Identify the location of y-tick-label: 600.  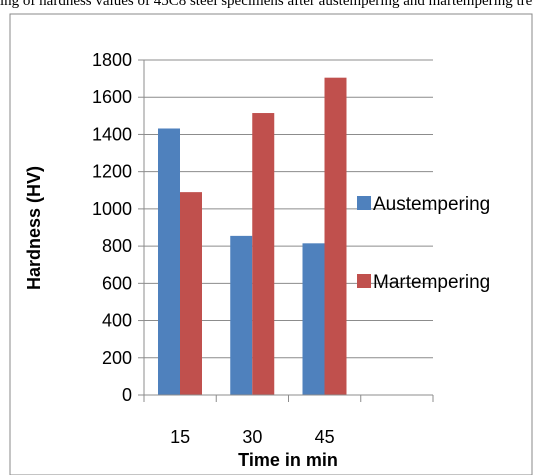
(117, 283).